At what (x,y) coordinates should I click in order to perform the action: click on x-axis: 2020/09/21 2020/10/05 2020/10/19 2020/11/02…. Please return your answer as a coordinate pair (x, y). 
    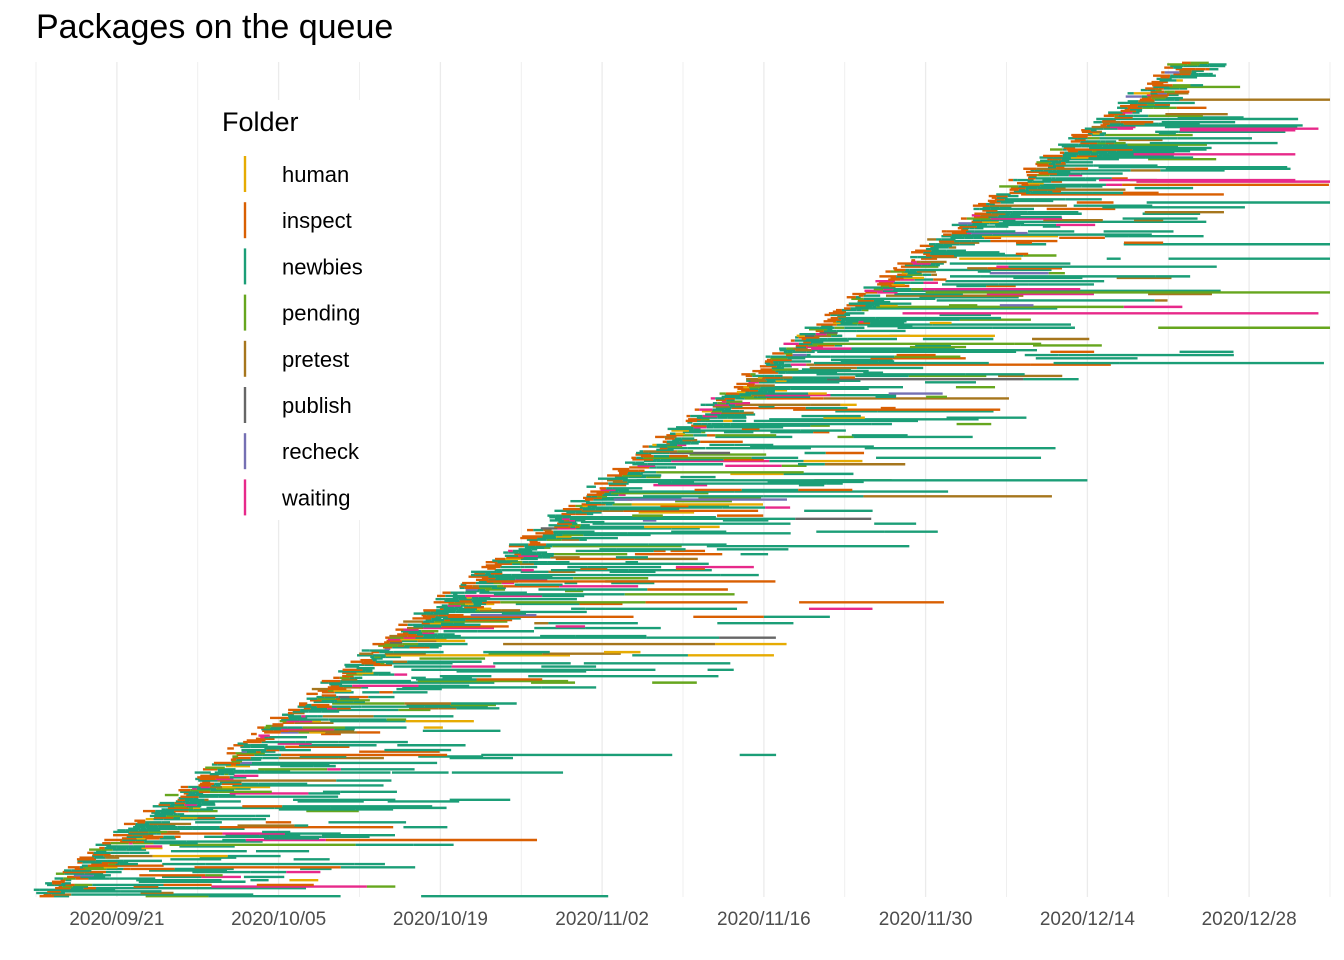
    Looking at the image, I should click on (682, 919).